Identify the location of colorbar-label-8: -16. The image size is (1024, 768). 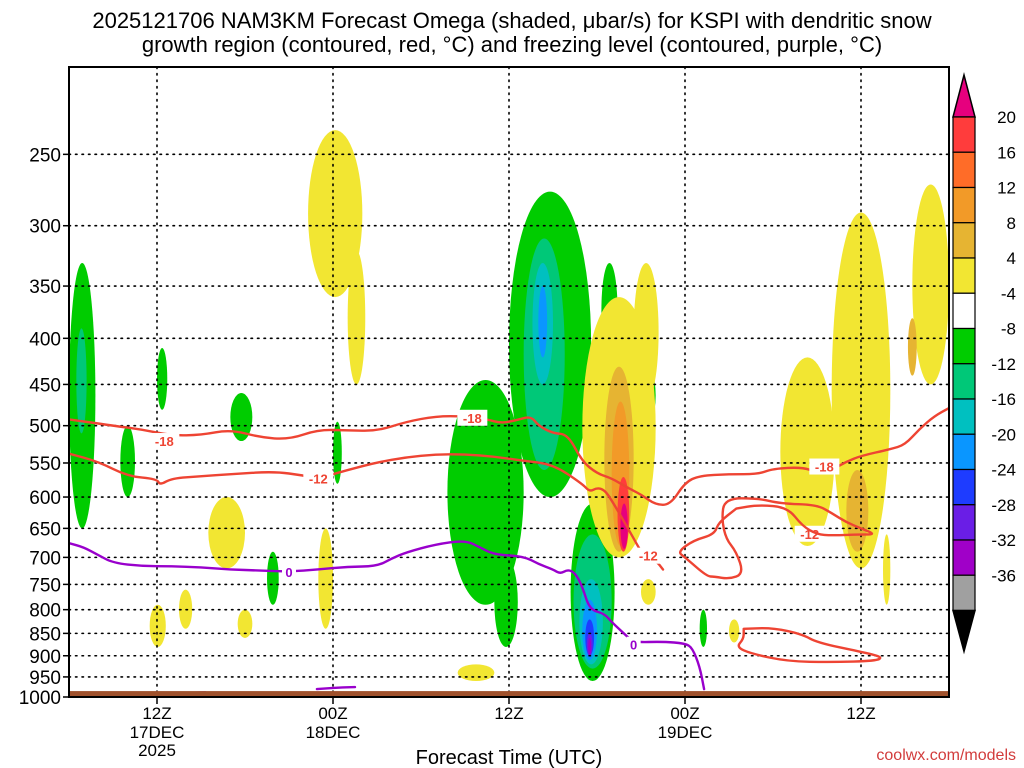
(1003, 399).